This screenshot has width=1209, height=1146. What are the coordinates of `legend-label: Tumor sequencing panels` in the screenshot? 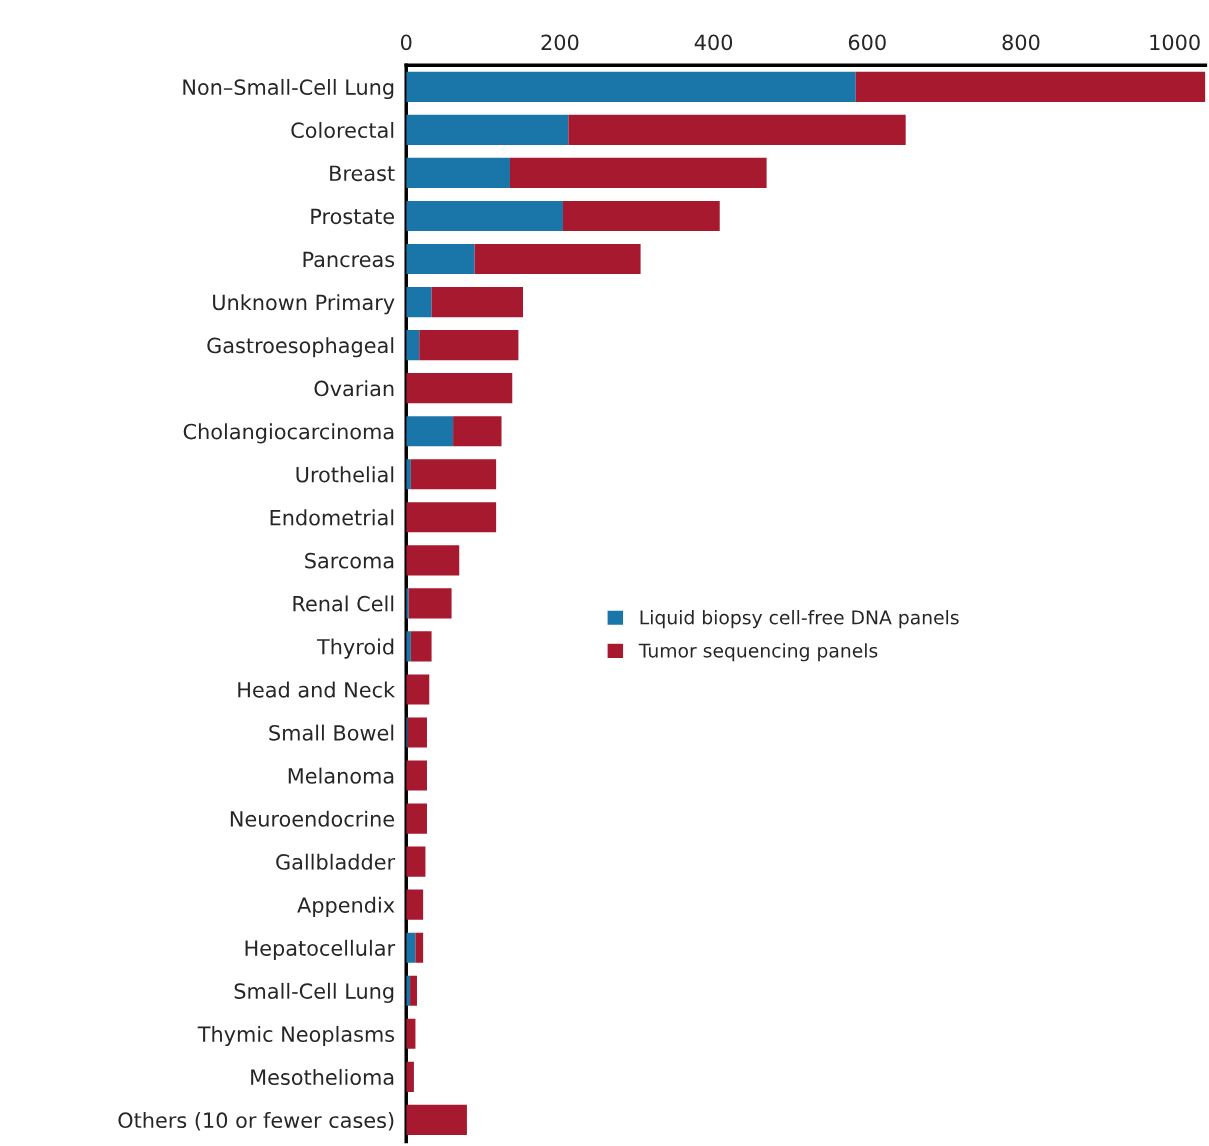 It's located at (758, 652).